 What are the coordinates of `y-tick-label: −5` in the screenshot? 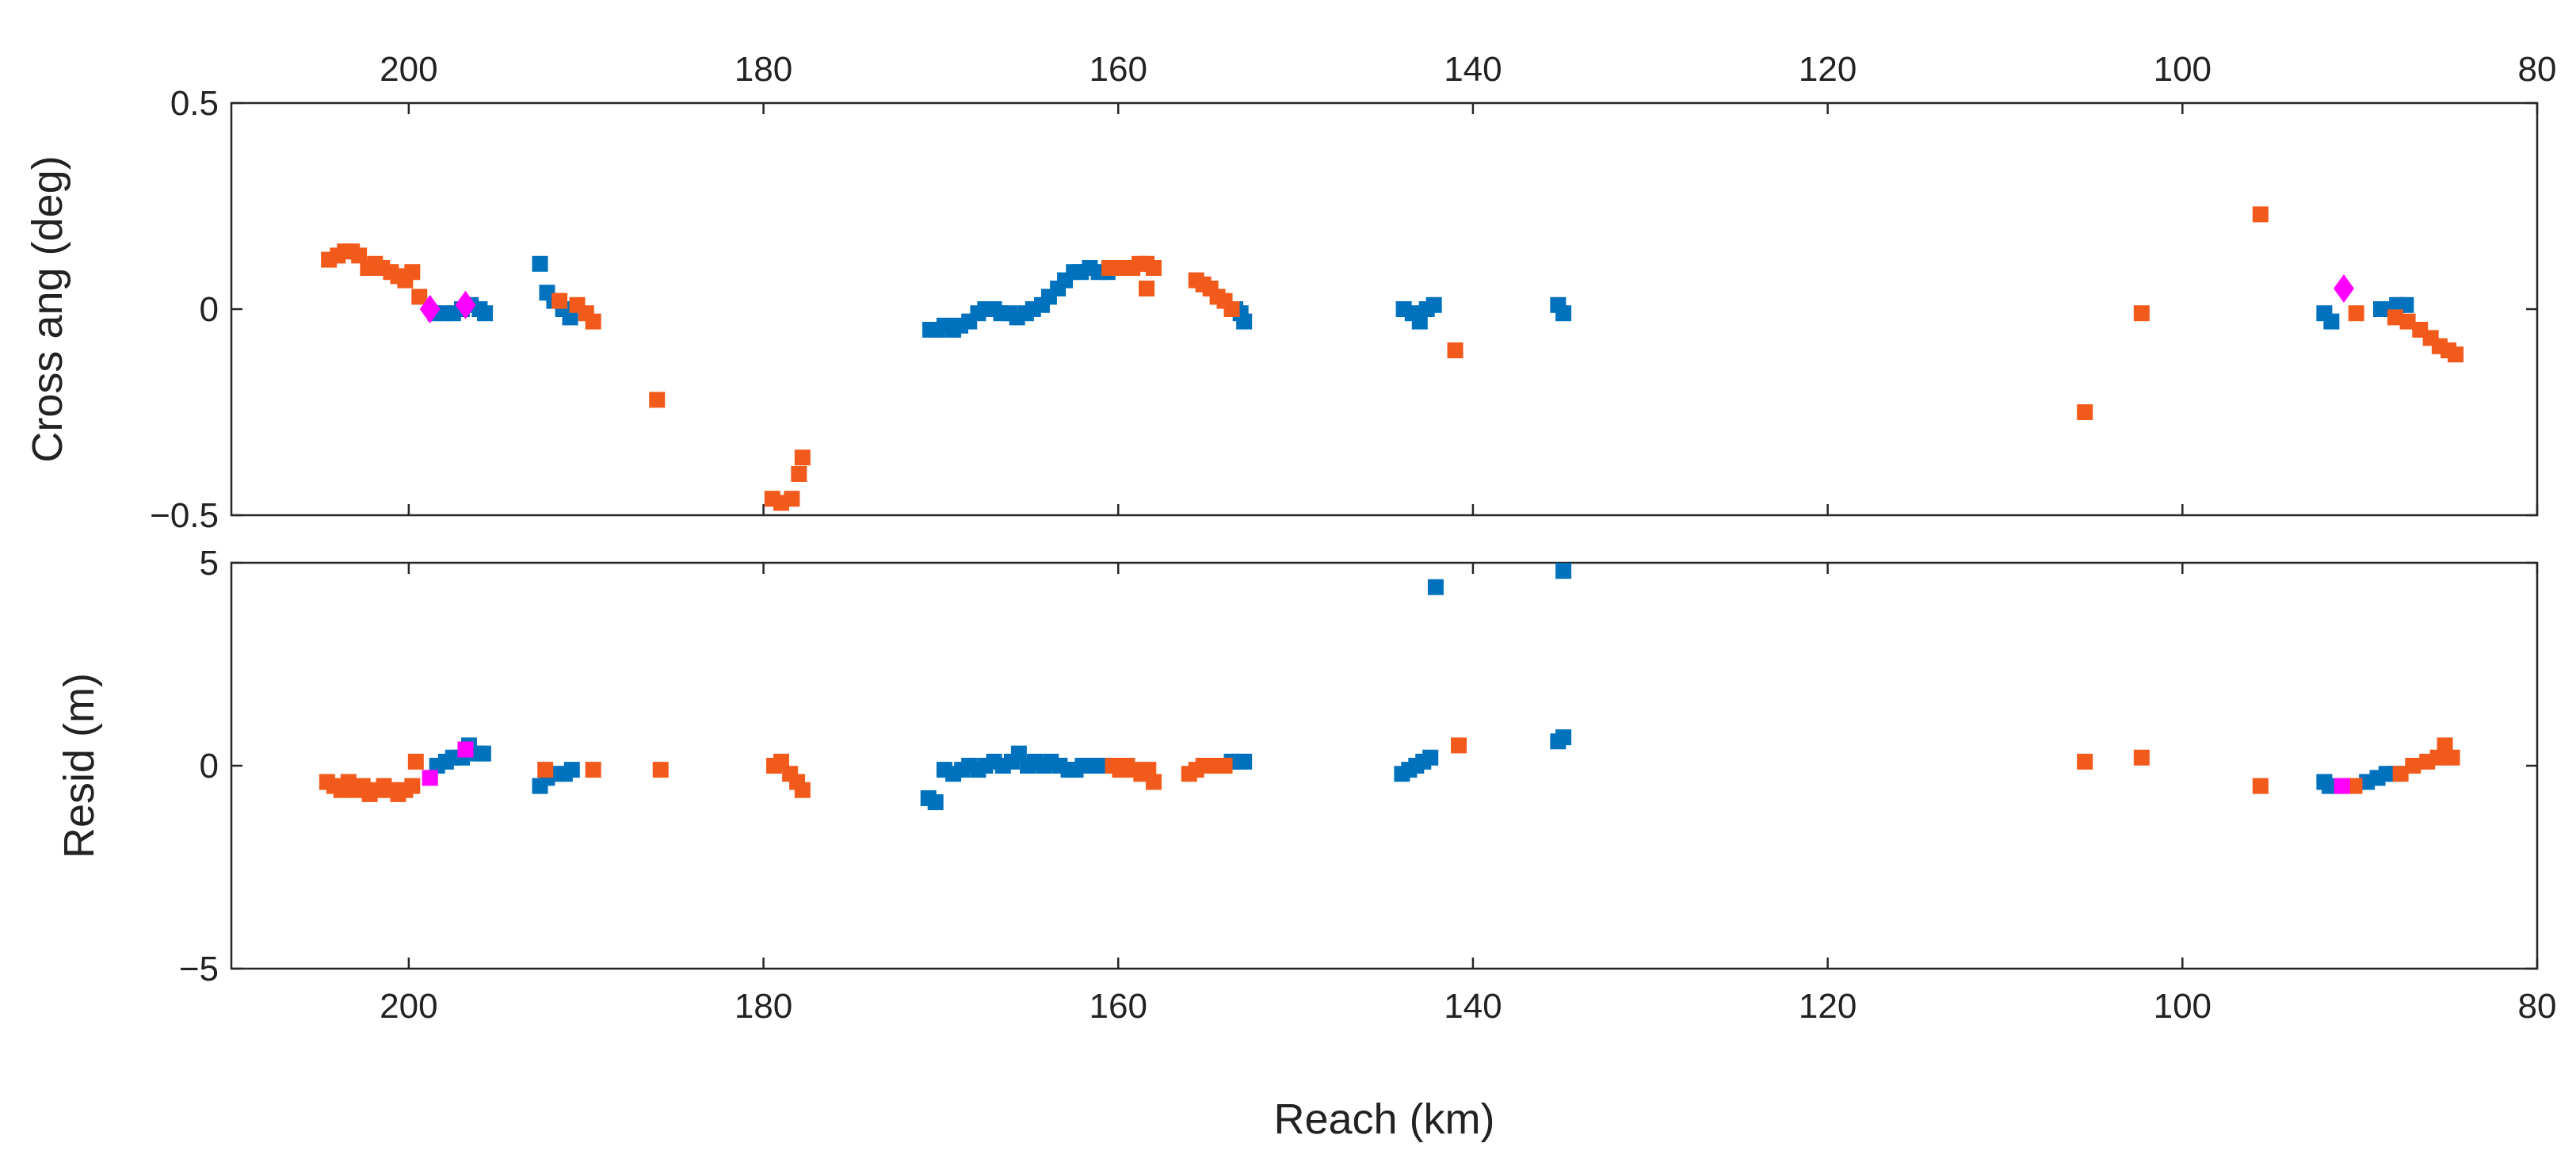 It's located at (199, 969).